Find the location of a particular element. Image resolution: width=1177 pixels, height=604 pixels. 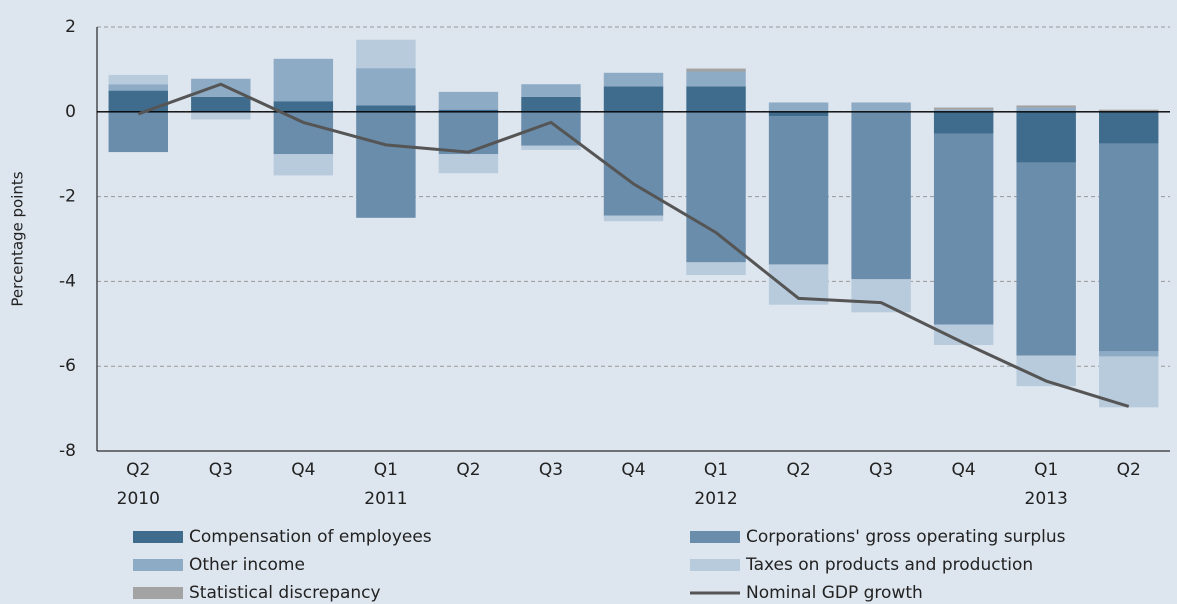

y-tick-label: -2 is located at coordinates (67, 197).